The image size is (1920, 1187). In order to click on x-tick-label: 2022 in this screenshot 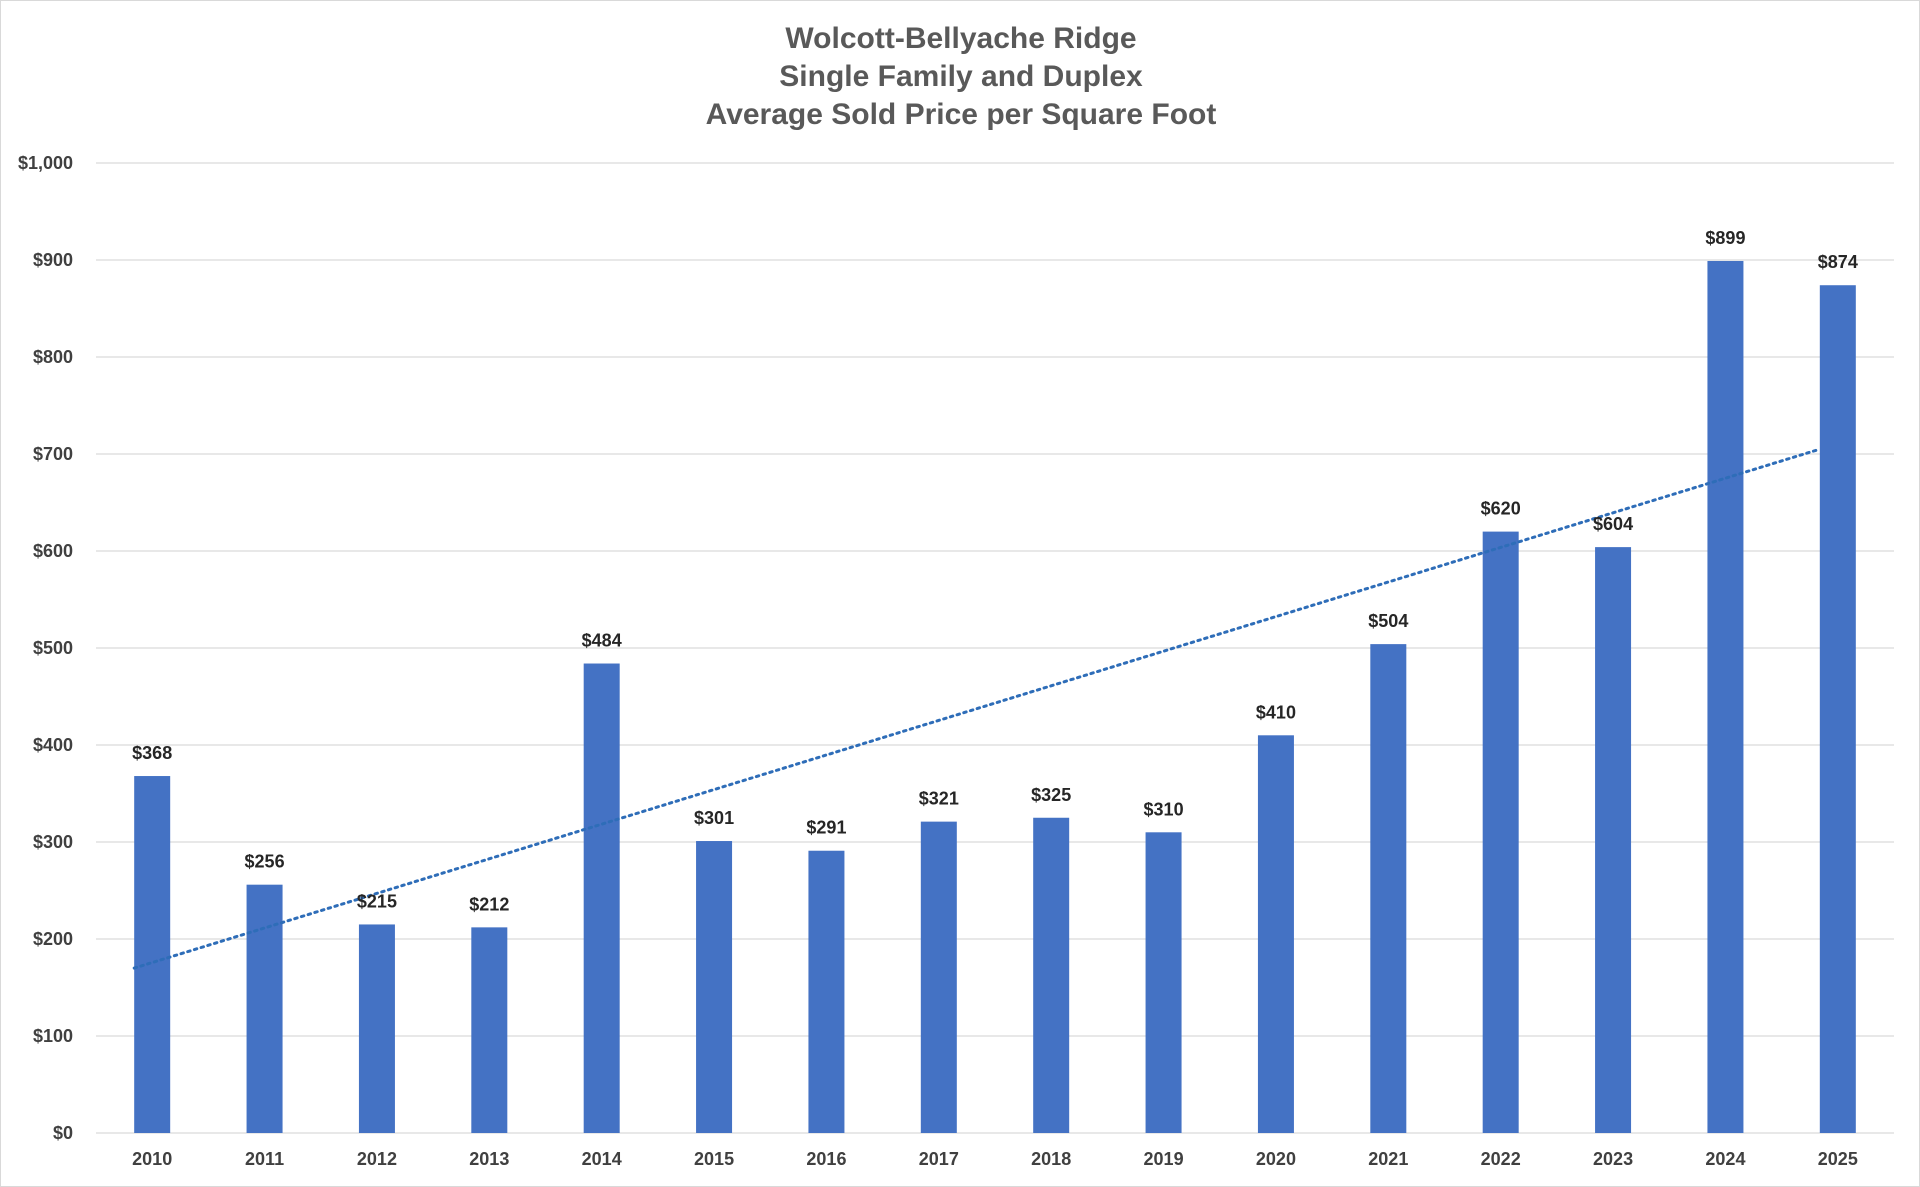, I will do `click(1501, 1159)`.